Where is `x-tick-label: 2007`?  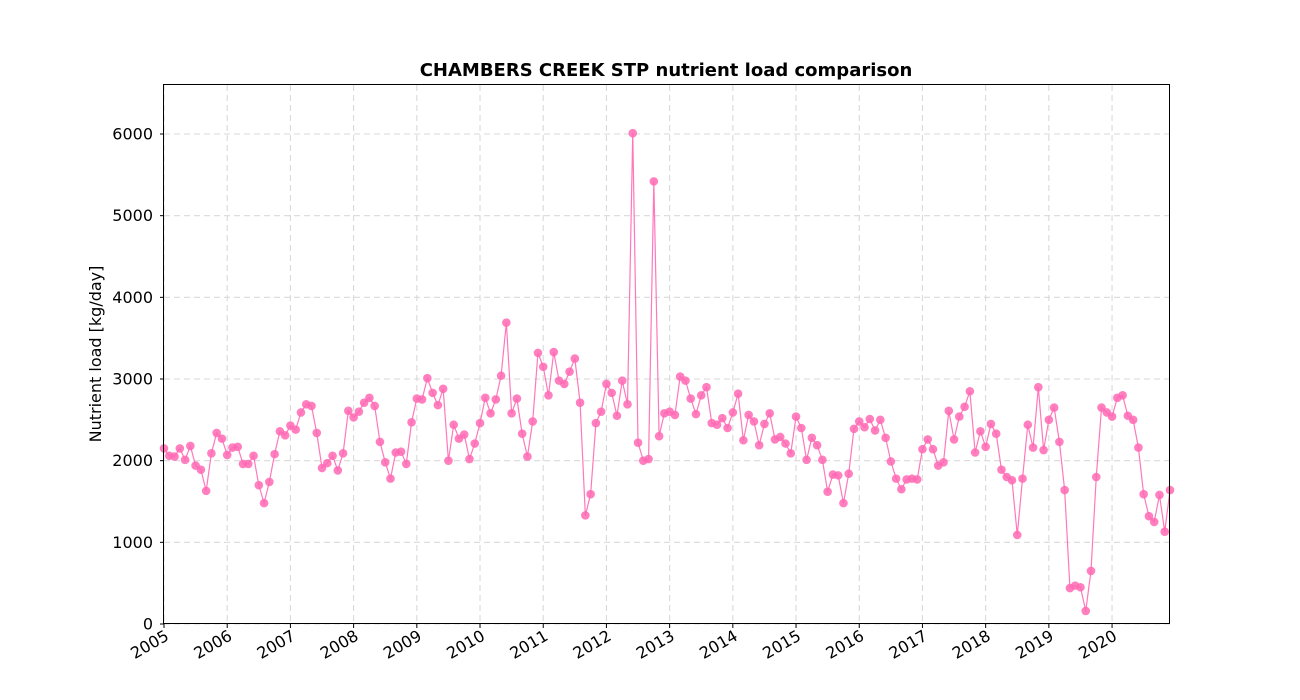 x-tick-label: 2007 is located at coordinates (276, 644).